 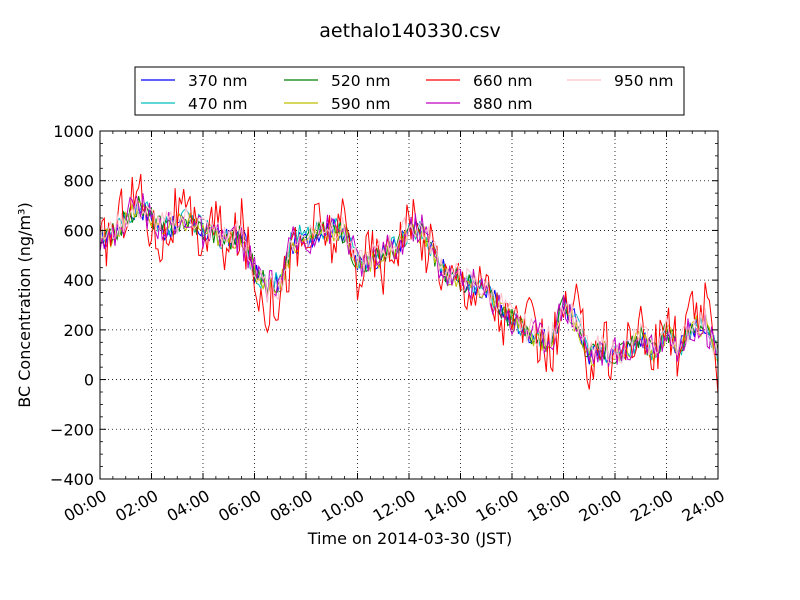 I want to click on y-tick-labels: 1000 800 600 400 200 0 −200 −400, so click(x=72, y=305).